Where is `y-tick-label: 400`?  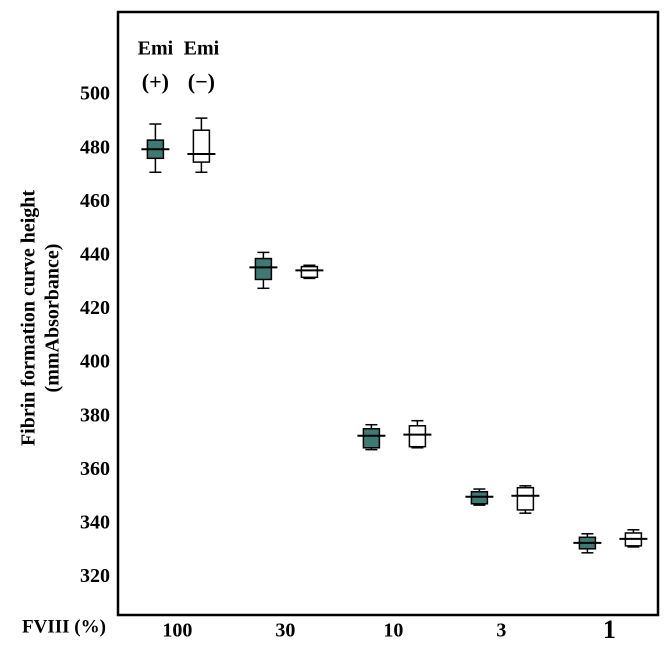
y-tick-label: 400 is located at coordinates (95, 362).